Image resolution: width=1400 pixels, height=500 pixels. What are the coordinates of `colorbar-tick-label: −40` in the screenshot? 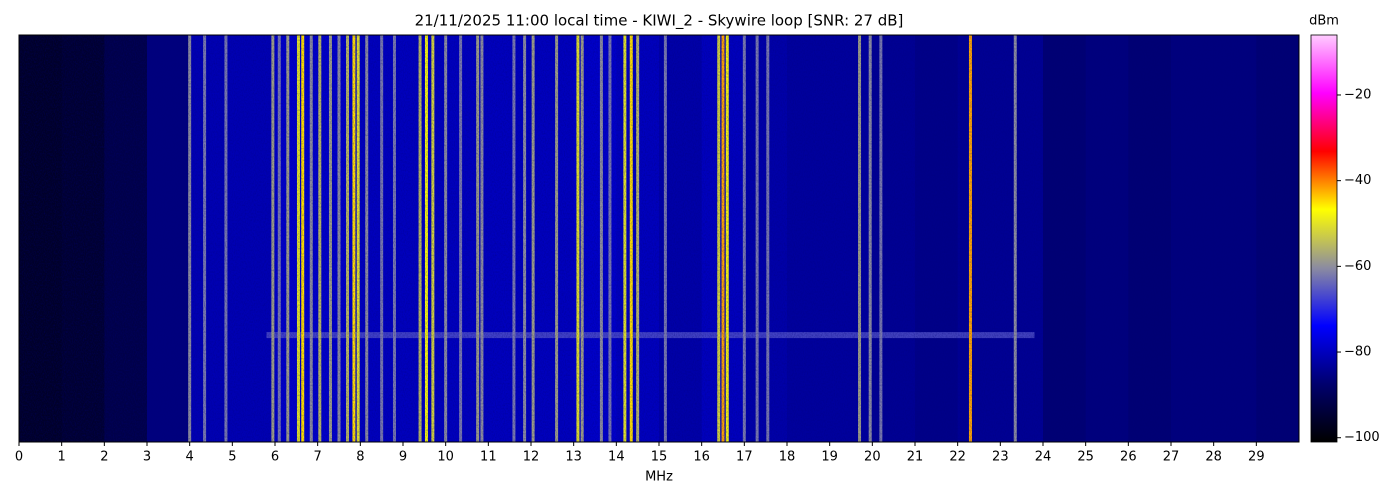 It's located at (1357, 180).